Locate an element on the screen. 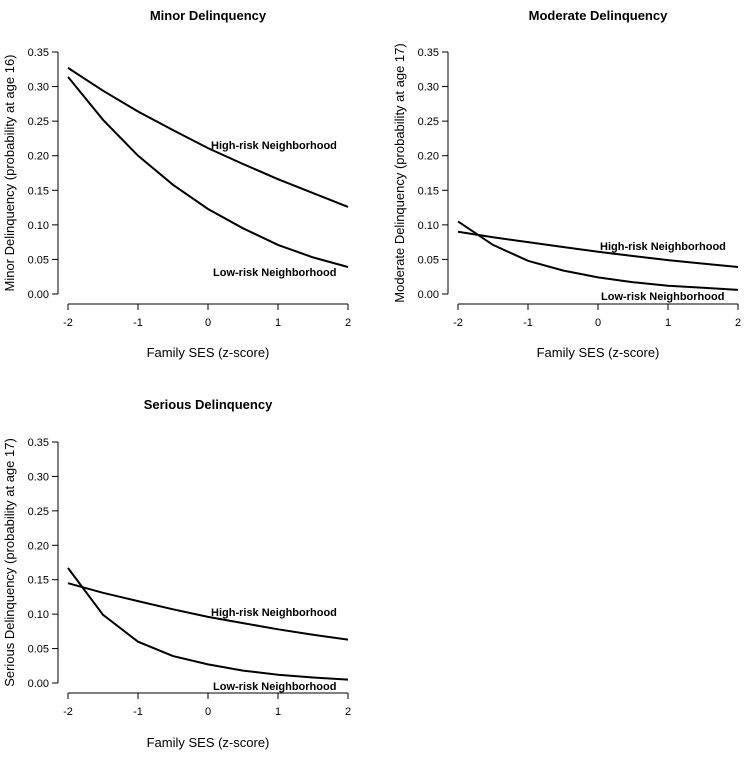 The width and height of the screenshot is (750, 758). chart-title: Minor Delinquency is located at coordinates (208, 15).